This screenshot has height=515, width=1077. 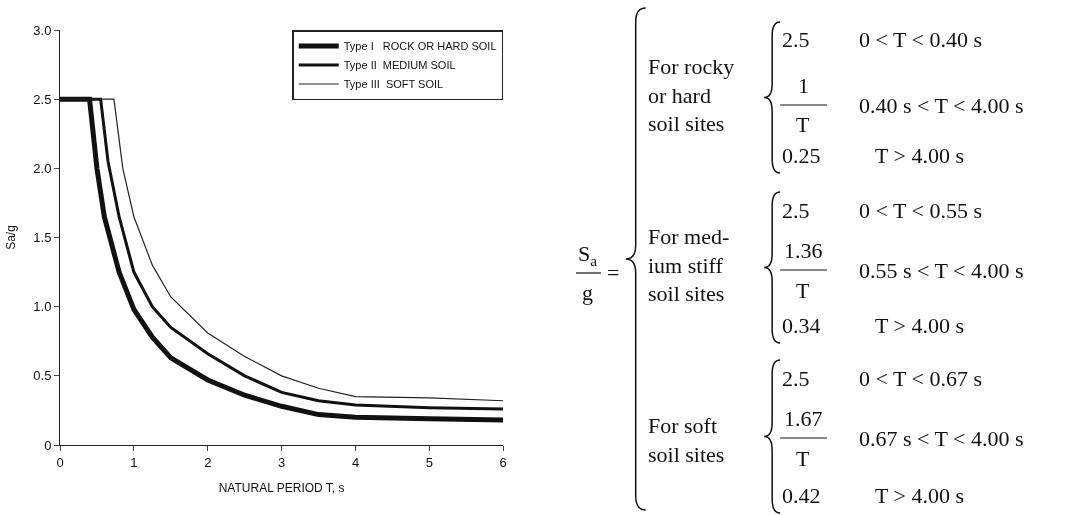 I want to click on text: 1.67, so click(x=803, y=418).